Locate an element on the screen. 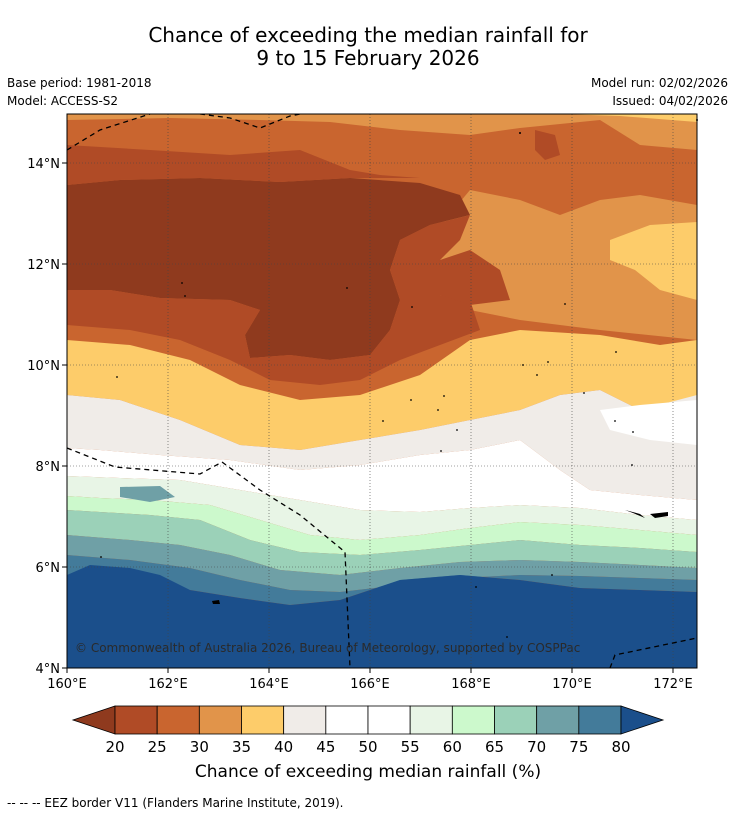 The width and height of the screenshot is (736, 816). x-tick-label: 168°E is located at coordinates (471, 684).